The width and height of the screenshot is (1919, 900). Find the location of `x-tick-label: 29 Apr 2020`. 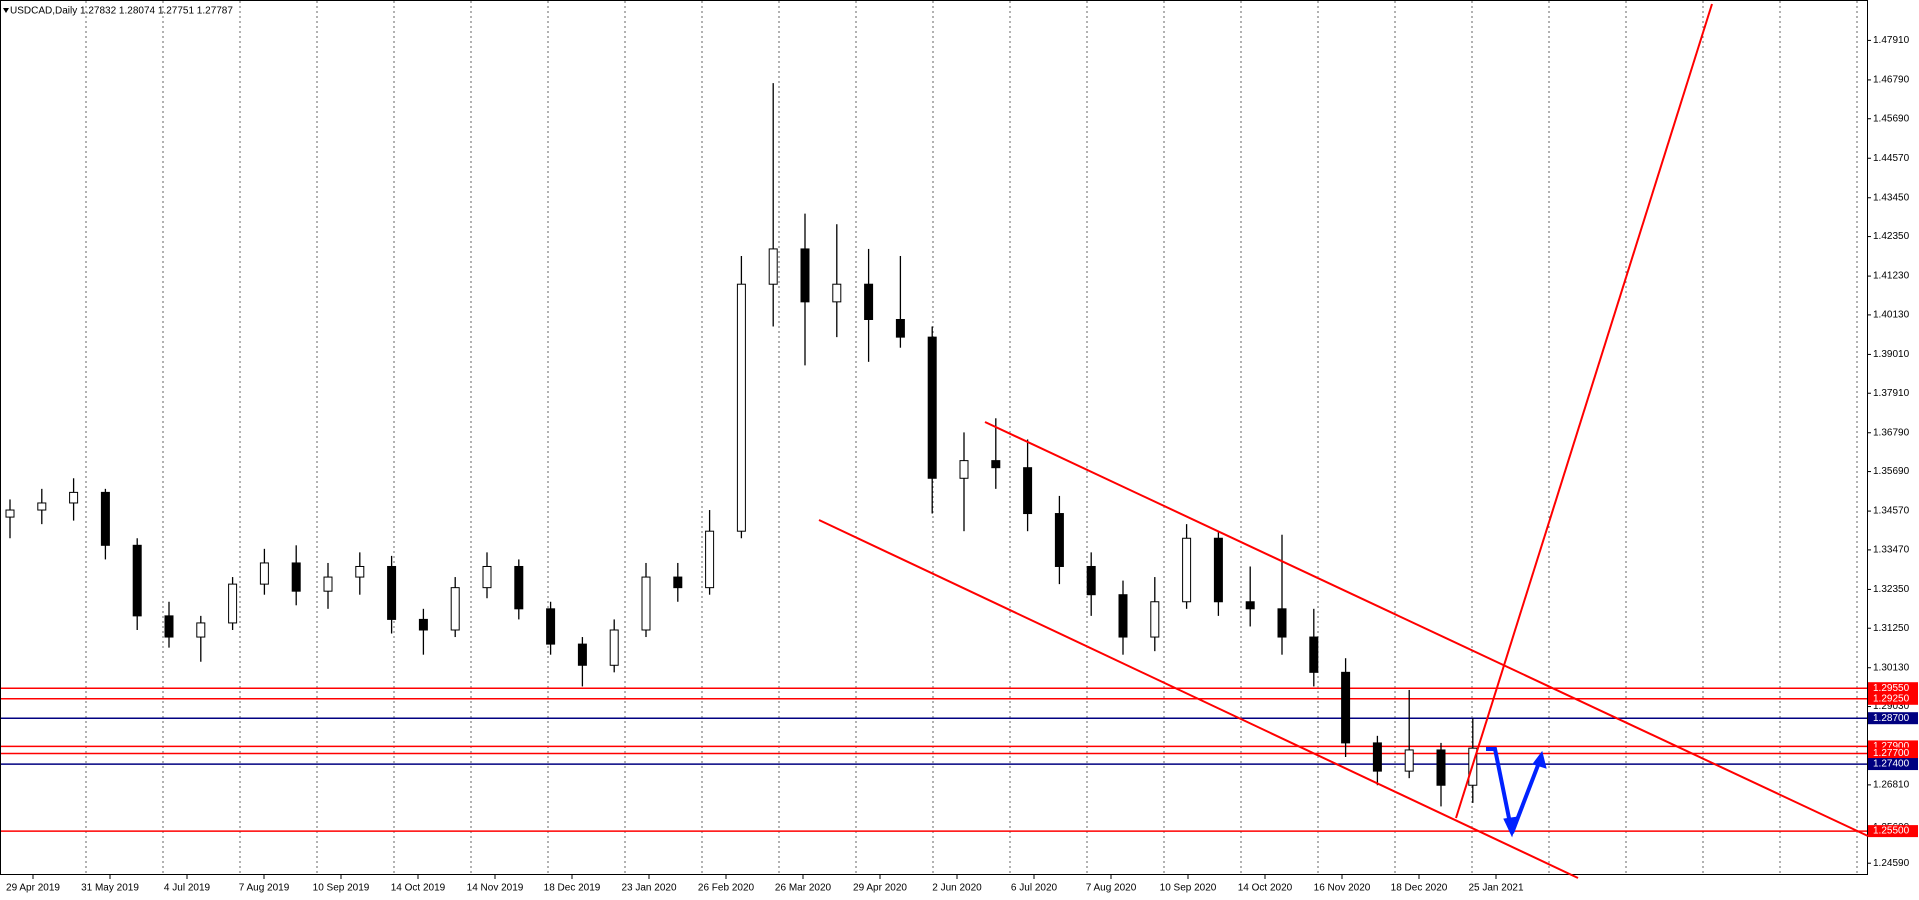

x-tick-label: 29 Apr 2020 is located at coordinates (880, 888).